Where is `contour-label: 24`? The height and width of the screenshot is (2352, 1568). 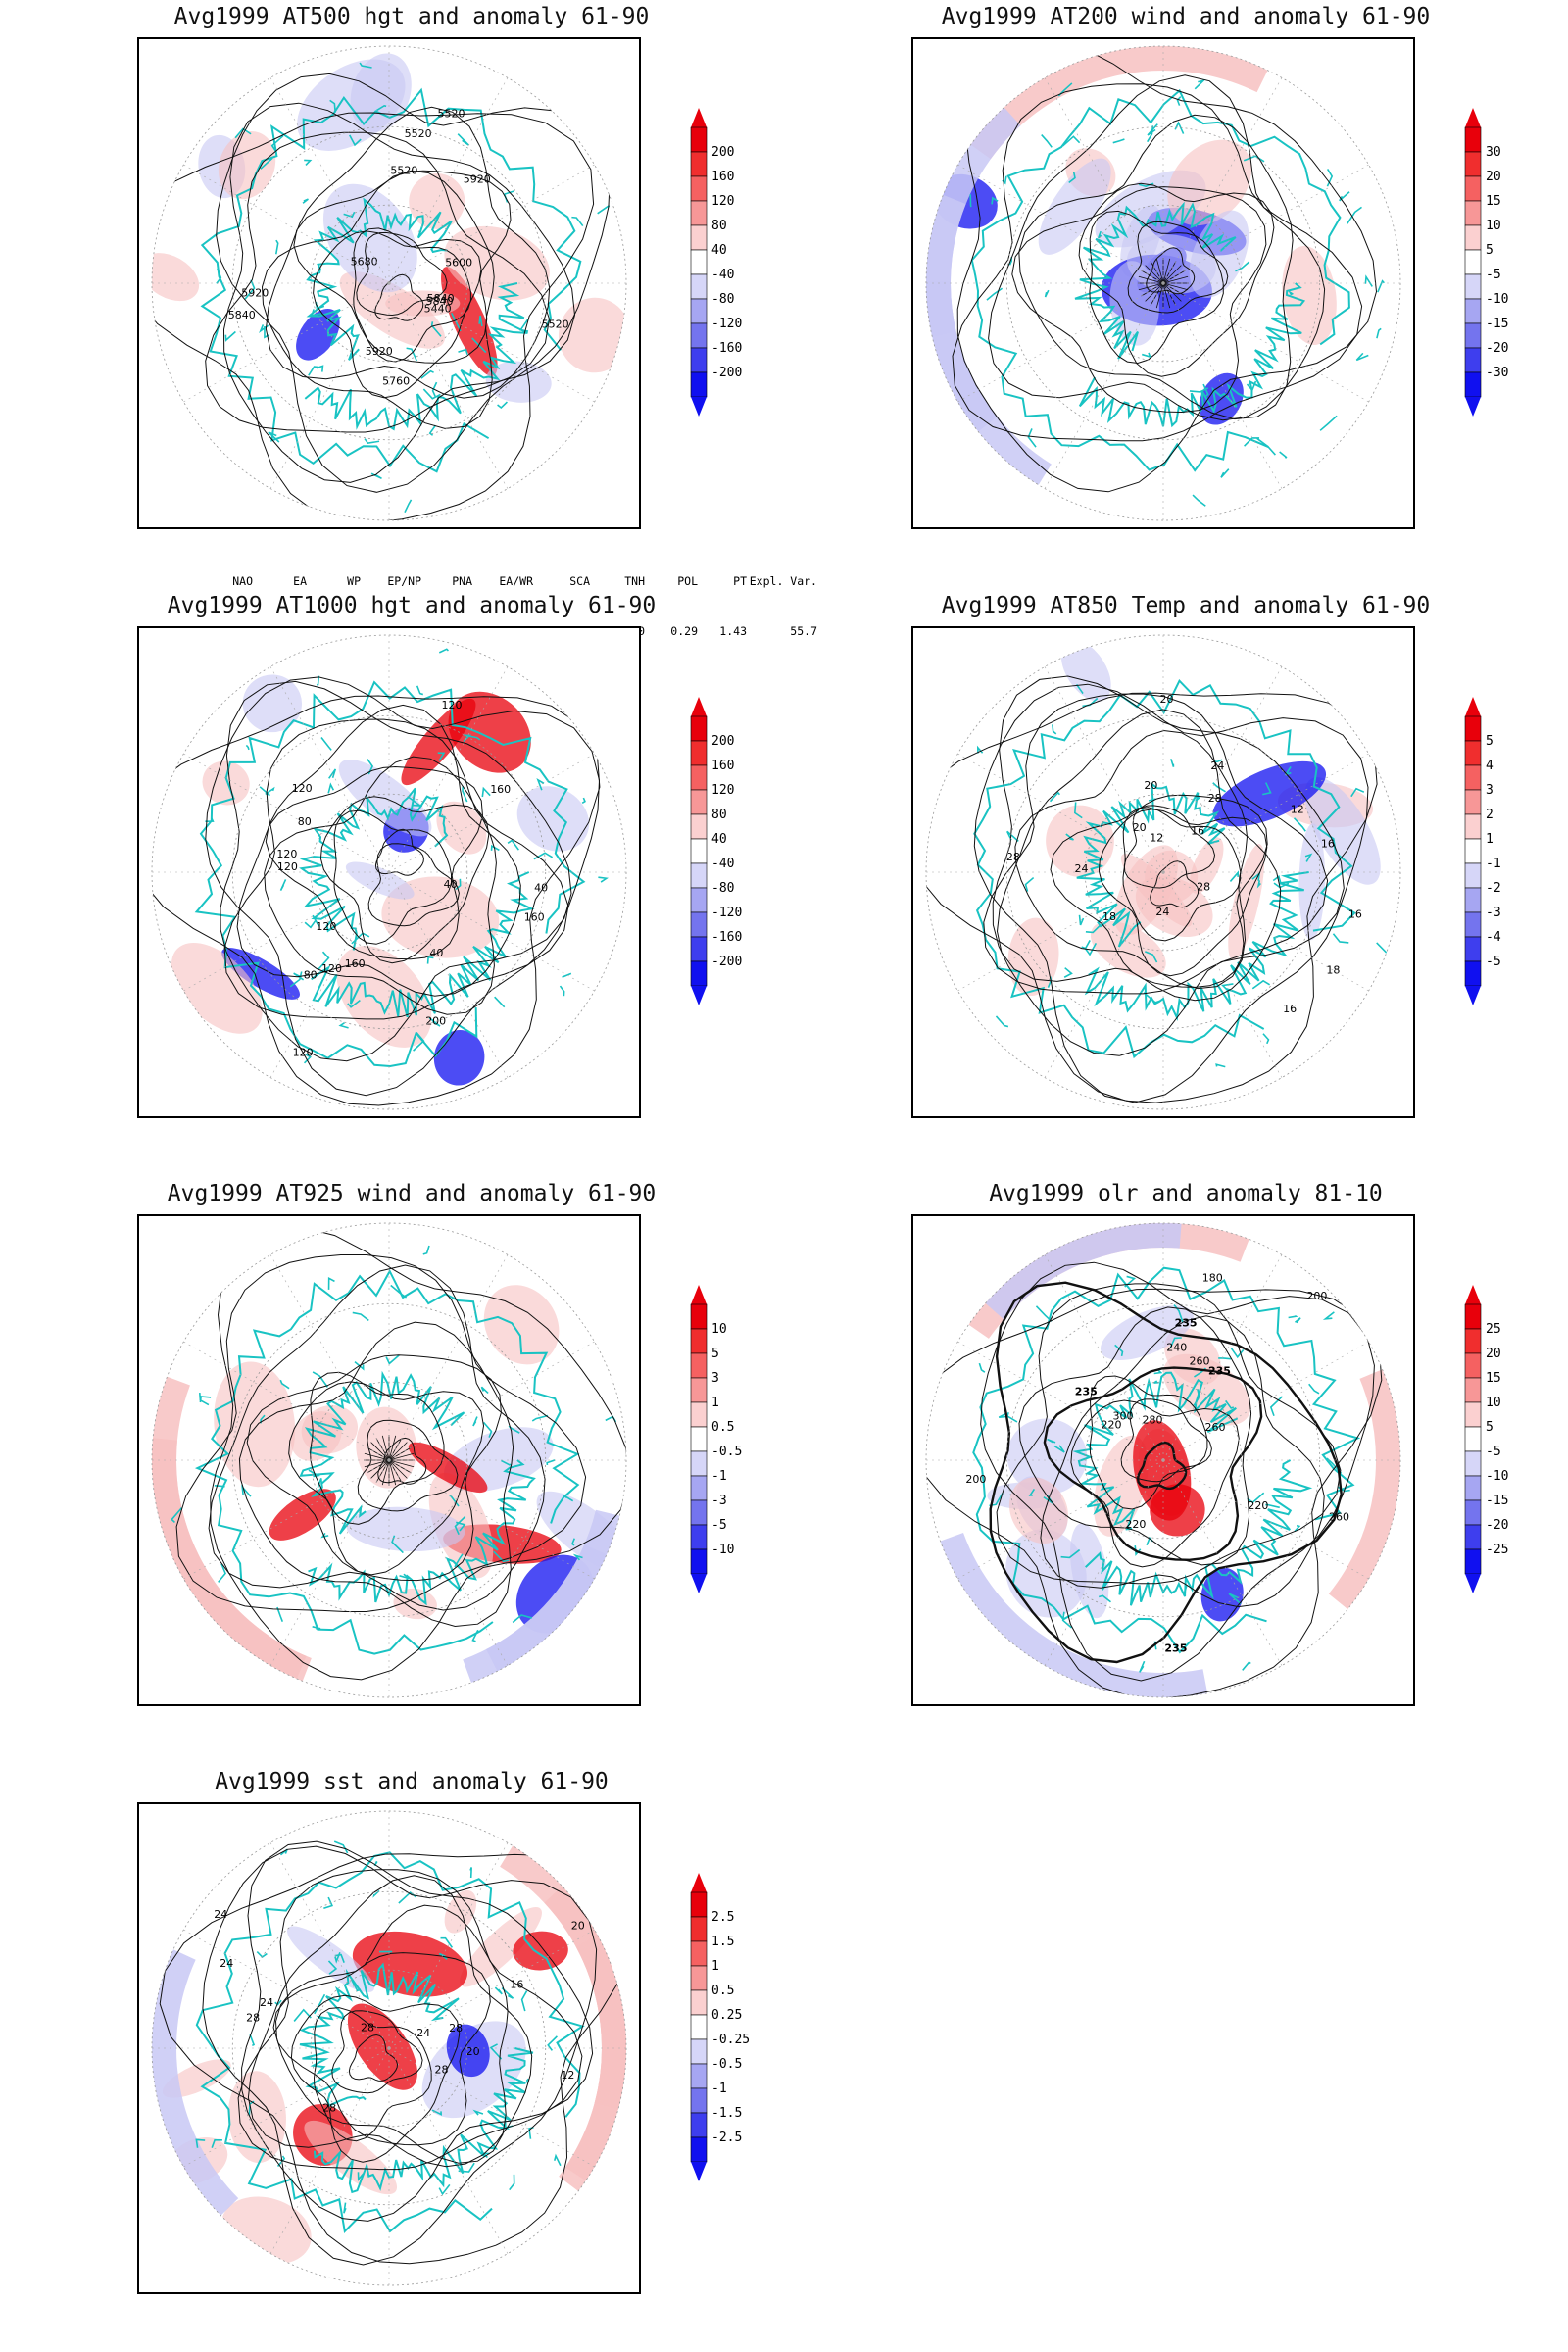
contour-label: 24 is located at coordinates (220, 1914).